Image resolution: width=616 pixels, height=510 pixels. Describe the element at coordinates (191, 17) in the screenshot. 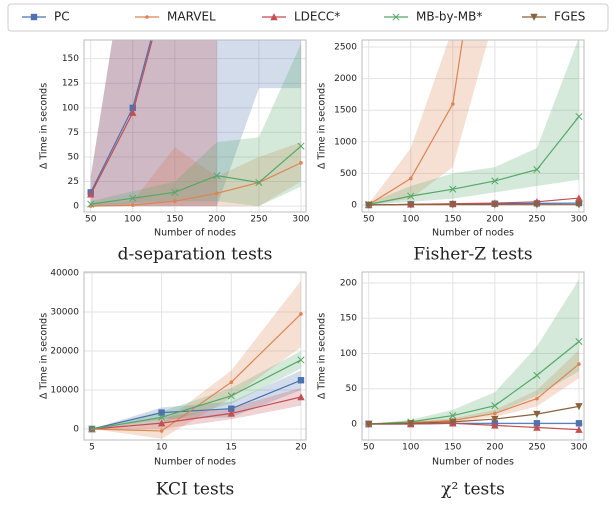

I see `legend-label: MARVEL` at that location.